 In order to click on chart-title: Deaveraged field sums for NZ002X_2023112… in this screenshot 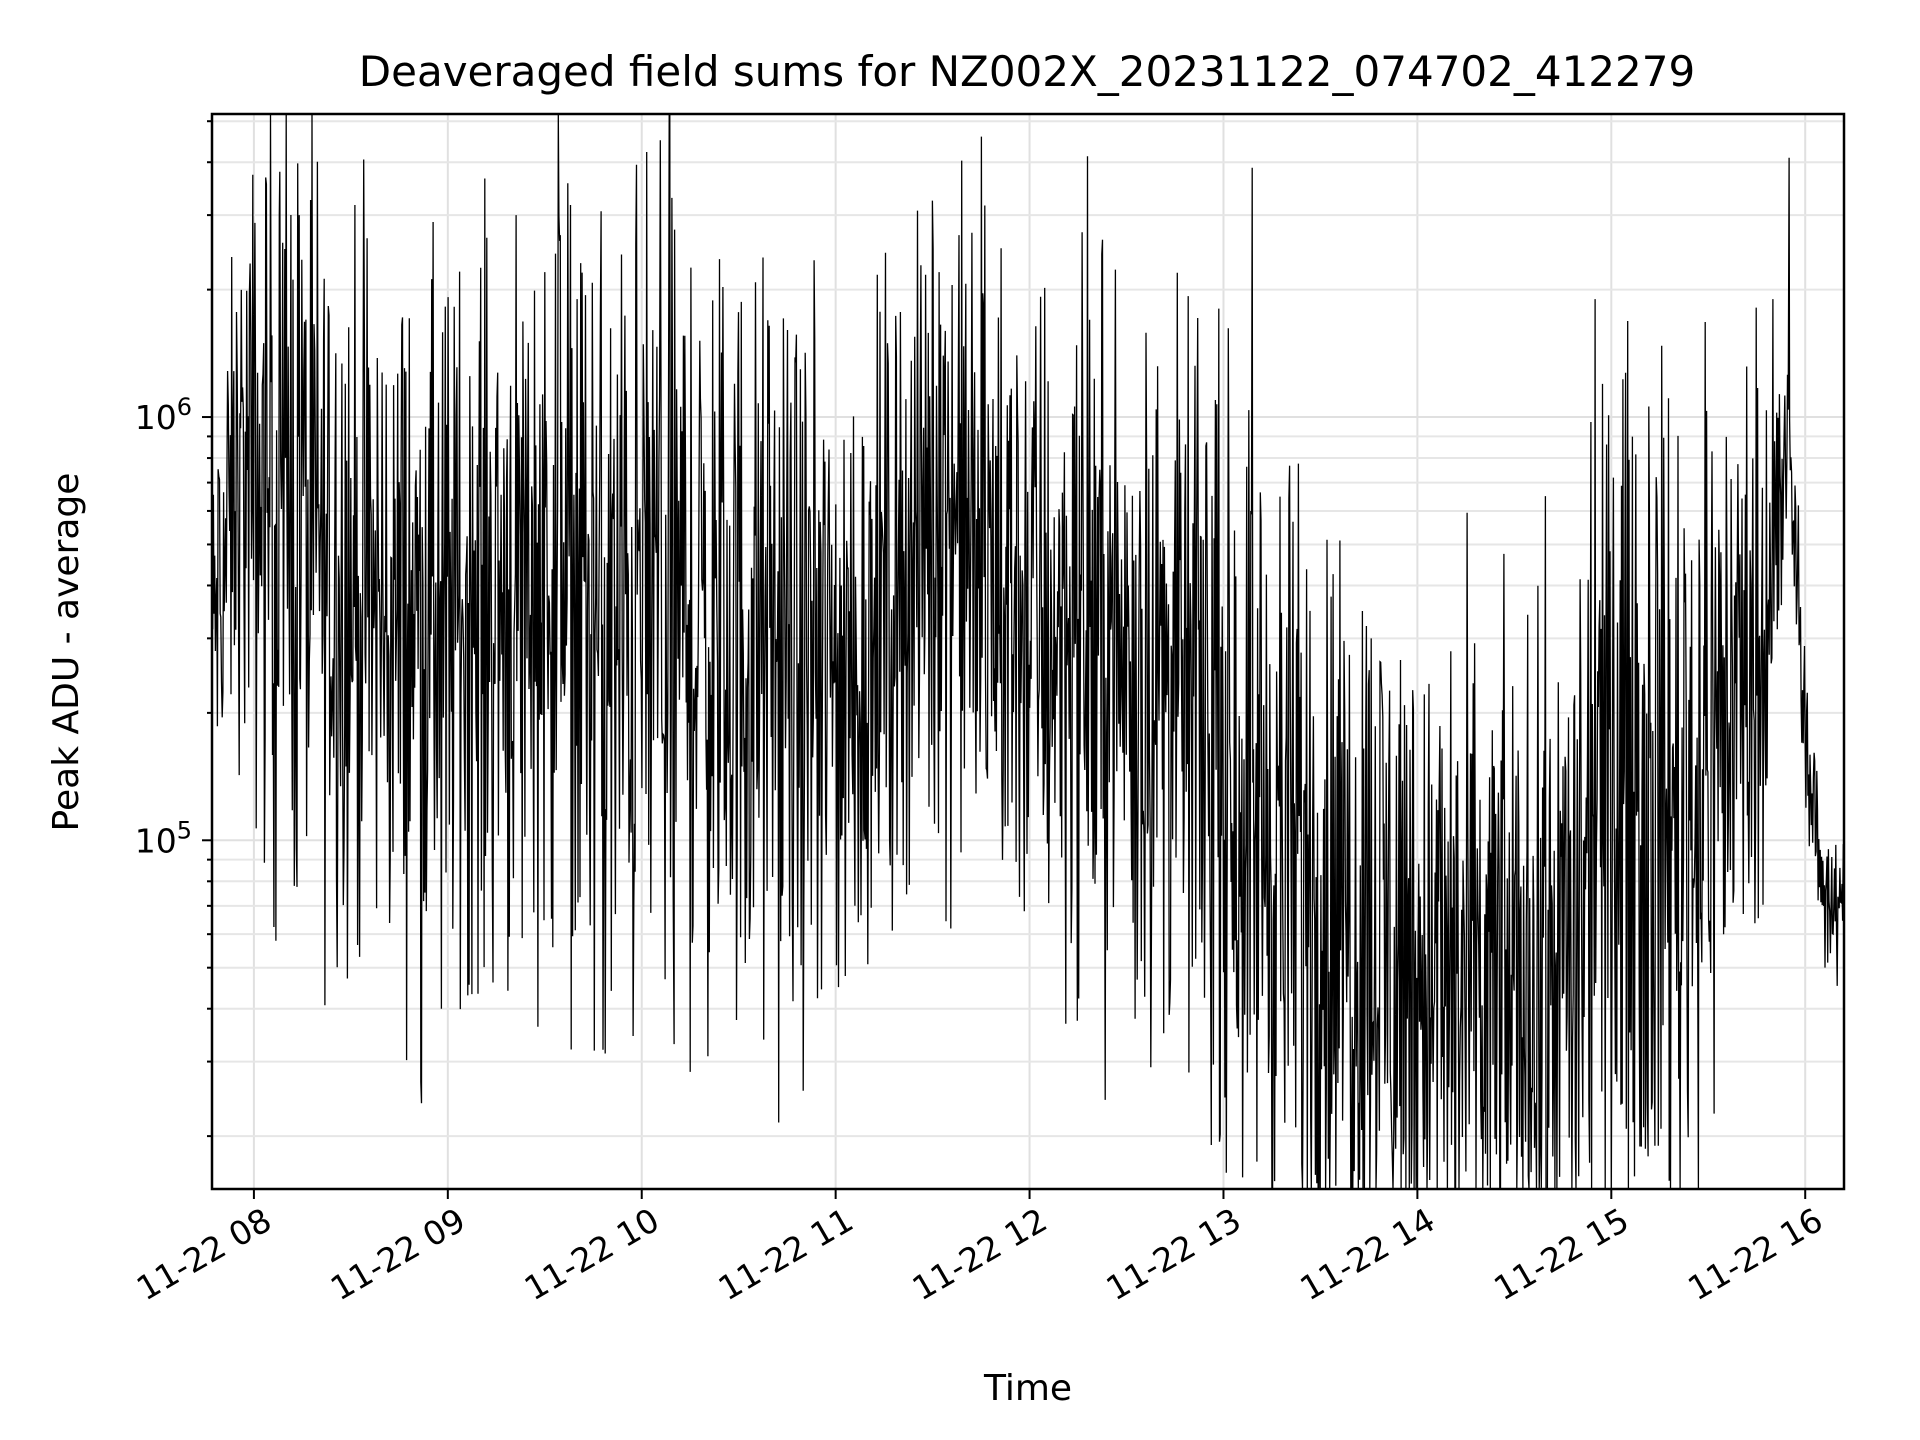, I will do `click(1027, 71)`.